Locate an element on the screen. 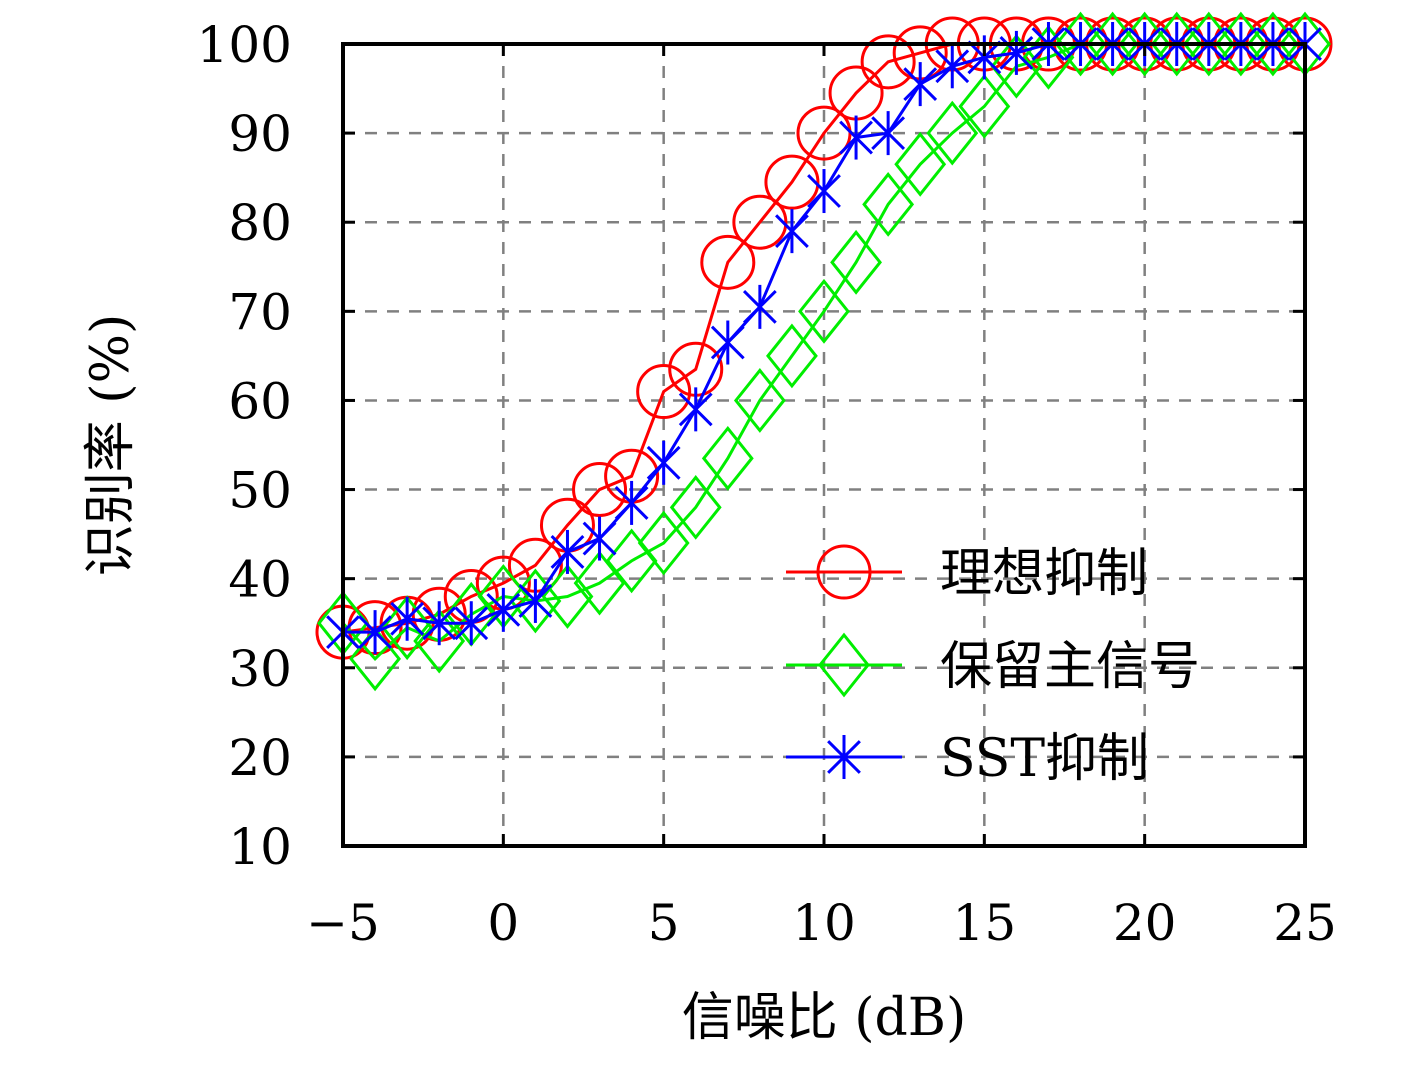 Image resolution: width=1417 pixels, height=1068 pixels. y-tick-label: 80 is located at coordinates (260, 223).